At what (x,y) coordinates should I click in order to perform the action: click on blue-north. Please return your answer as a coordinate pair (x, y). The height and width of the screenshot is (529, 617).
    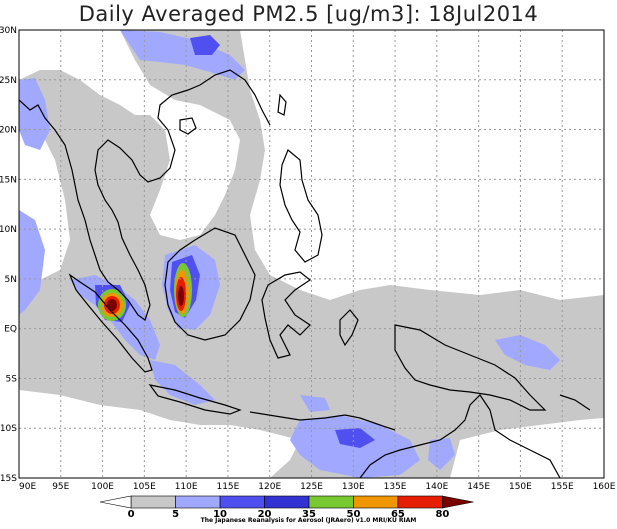
    Looking at the image, I should click on (182, 55).